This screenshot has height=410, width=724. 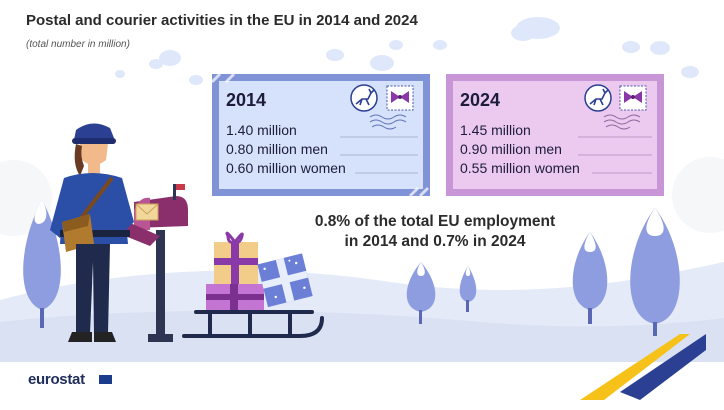 I want to click on card-2014-total: 1.40 million, so click(x=261, y=130).